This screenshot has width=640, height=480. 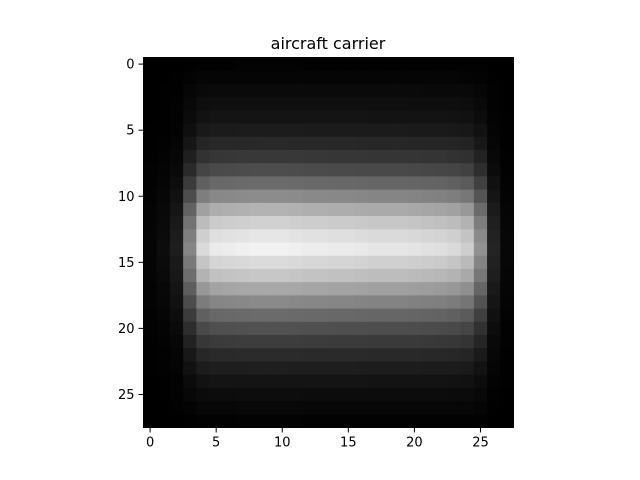 What do you see at coordinates (130, 131) in the screenshot?
I see `y-tick-label: 5` at bounding box center [130, 131].